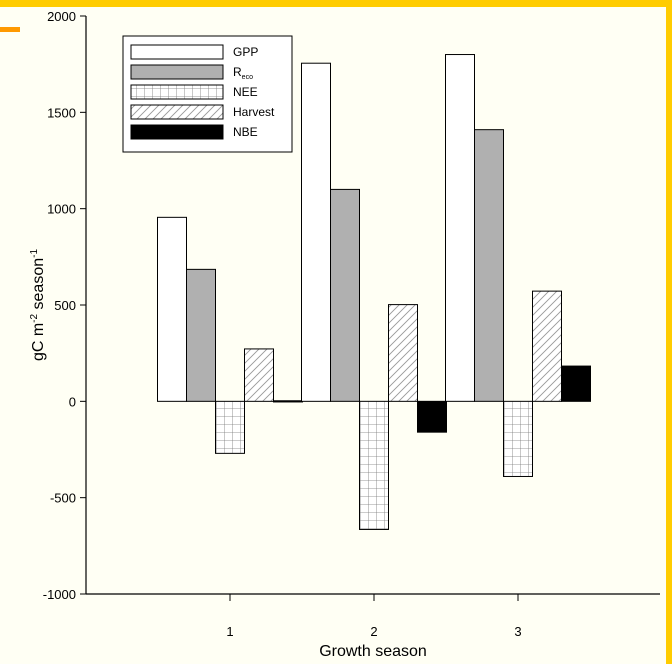 This screenshot has width=672, height=664. Describe the element at coordinates (245, 92) in the screenshot. I see `legend-label-nee: NEE` at that location.